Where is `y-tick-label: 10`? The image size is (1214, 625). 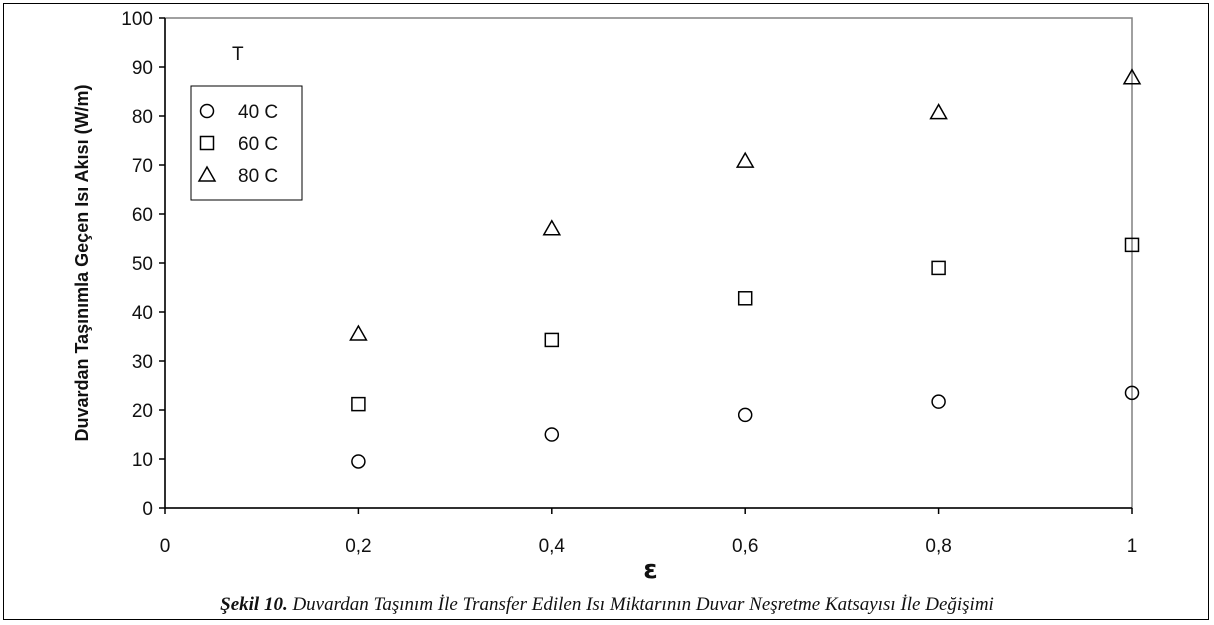 y-tick-label: 10 is located at coordinates (142, 460).